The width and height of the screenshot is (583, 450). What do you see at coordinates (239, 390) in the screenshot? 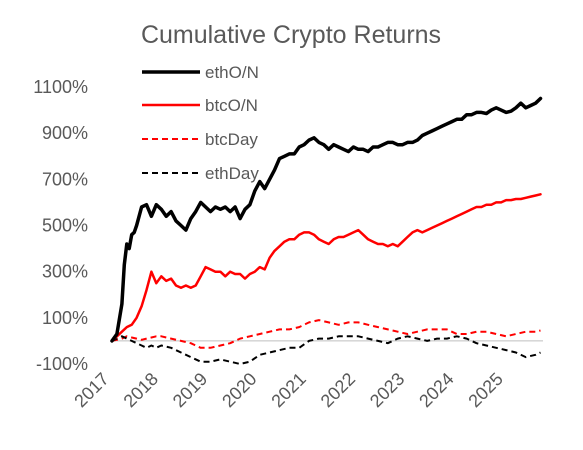
I see `x-tick-label: 2020` at bounding box center [239, 390].